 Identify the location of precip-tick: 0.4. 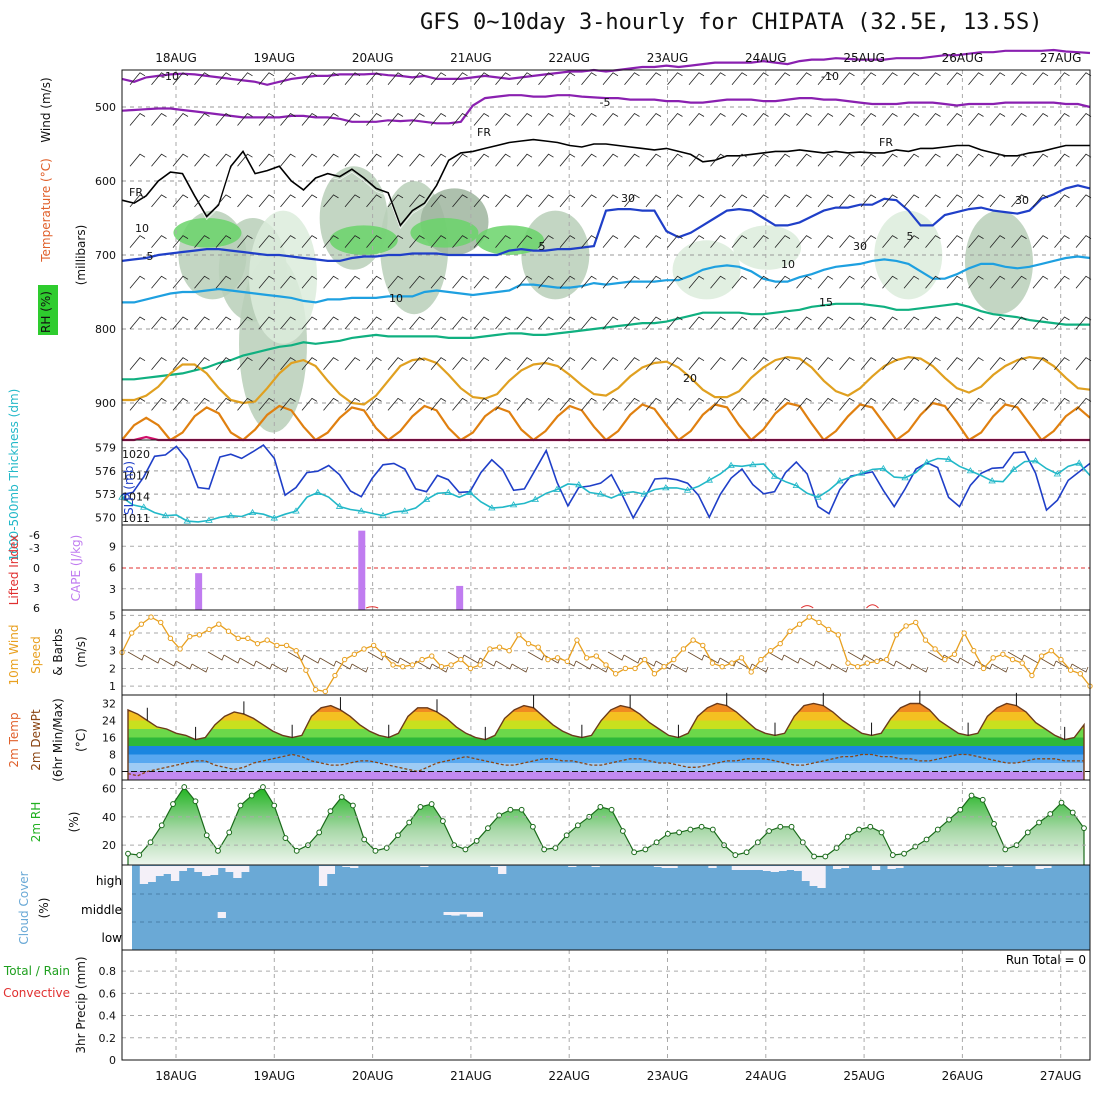
(108, 1016).